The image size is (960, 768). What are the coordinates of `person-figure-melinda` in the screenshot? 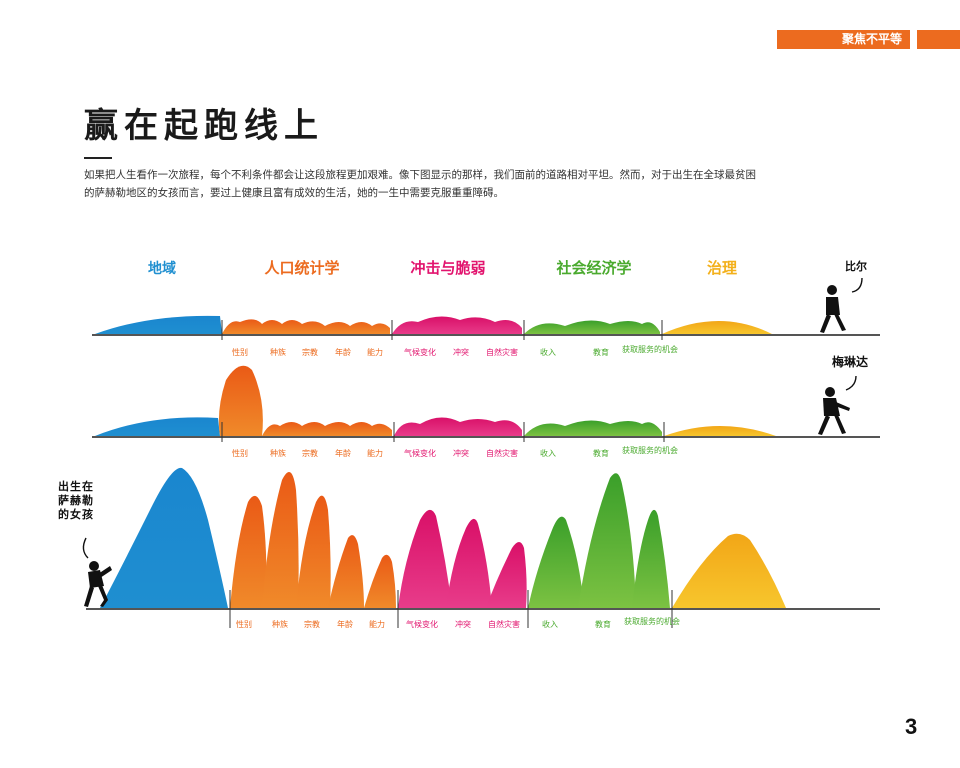 It's located at (834, 411).